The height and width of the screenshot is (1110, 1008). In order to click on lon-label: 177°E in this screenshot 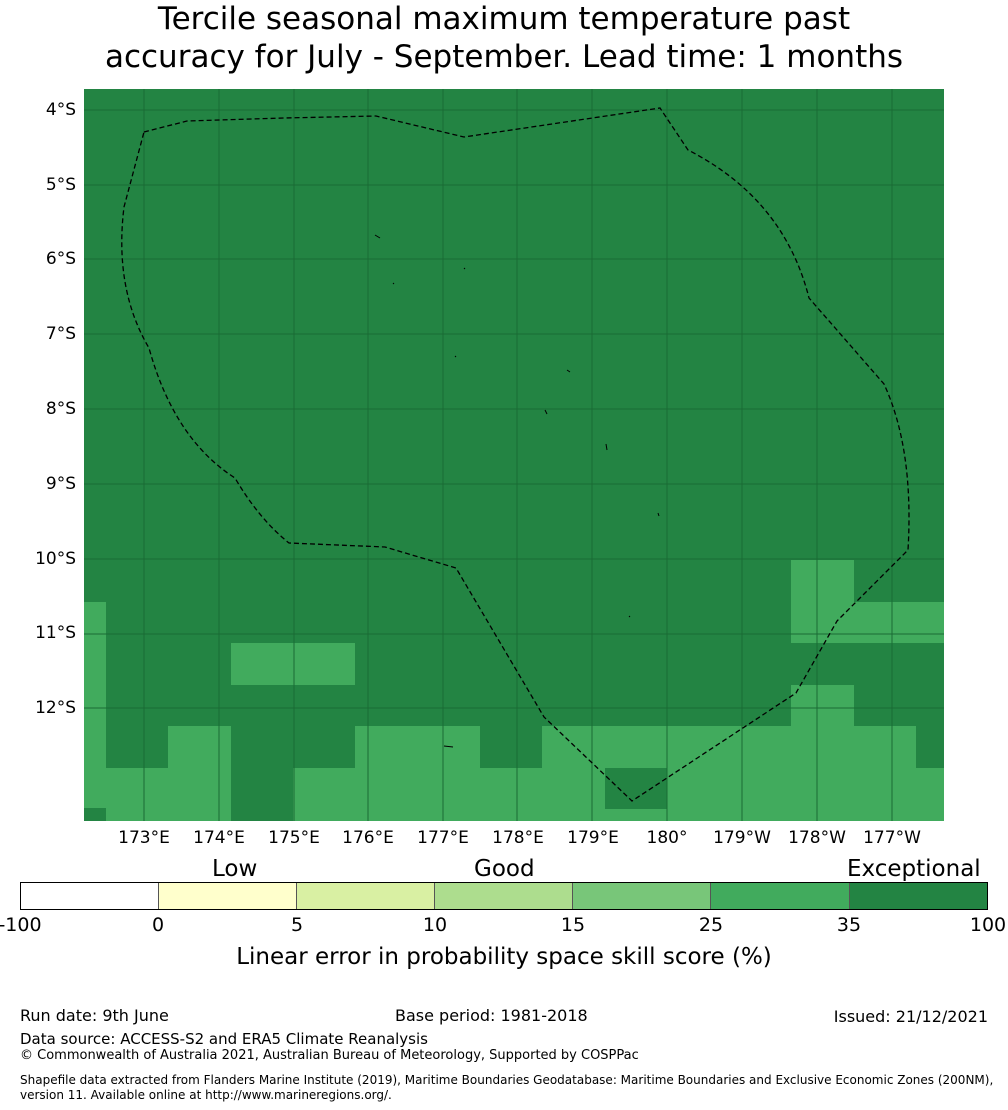, I will do `click(443, 838)`.